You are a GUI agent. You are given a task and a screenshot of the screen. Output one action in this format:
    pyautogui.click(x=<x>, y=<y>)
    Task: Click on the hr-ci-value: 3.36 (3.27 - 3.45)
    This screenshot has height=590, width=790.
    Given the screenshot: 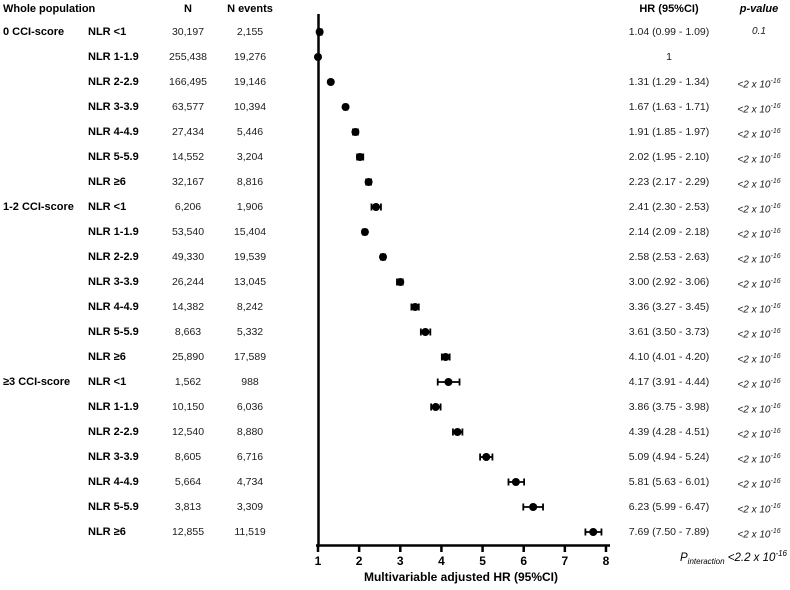 What is the action you would take?
    pyautogui.click(x=669, y=307)
    